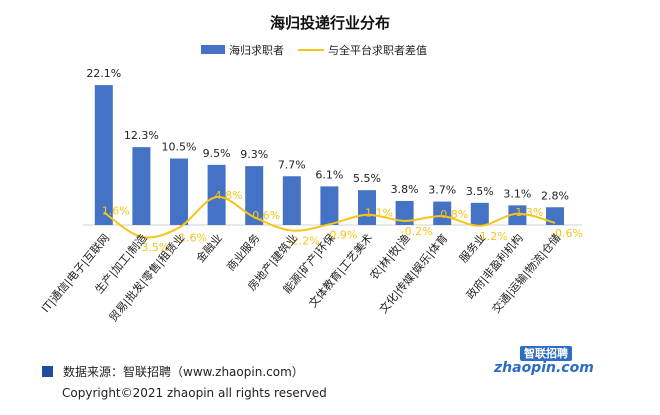 The width and height of the screenshot is (660, 415). Describe the element at coordinates (191, 238) in the screenshot. I see `diff-value-label: -1.6%` at that location.